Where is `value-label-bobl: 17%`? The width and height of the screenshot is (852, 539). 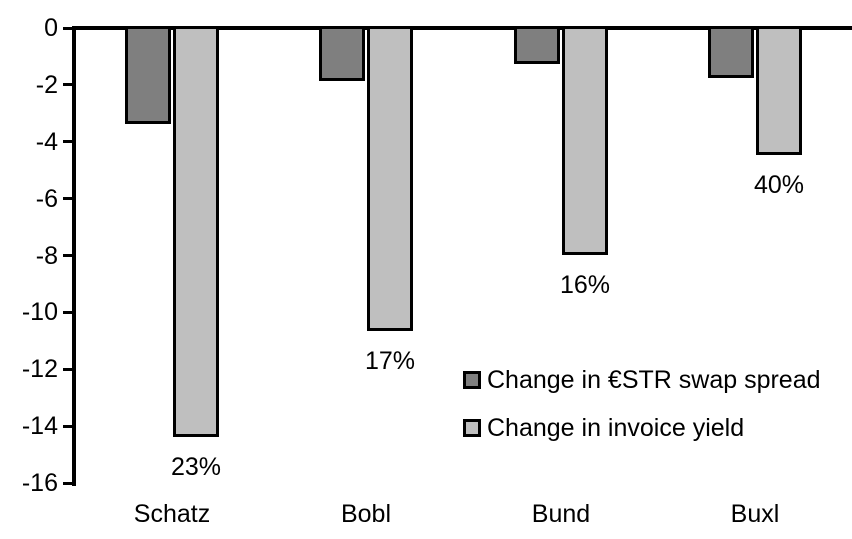
value-label-bobl: 17% is located at coordinates (390, 361).